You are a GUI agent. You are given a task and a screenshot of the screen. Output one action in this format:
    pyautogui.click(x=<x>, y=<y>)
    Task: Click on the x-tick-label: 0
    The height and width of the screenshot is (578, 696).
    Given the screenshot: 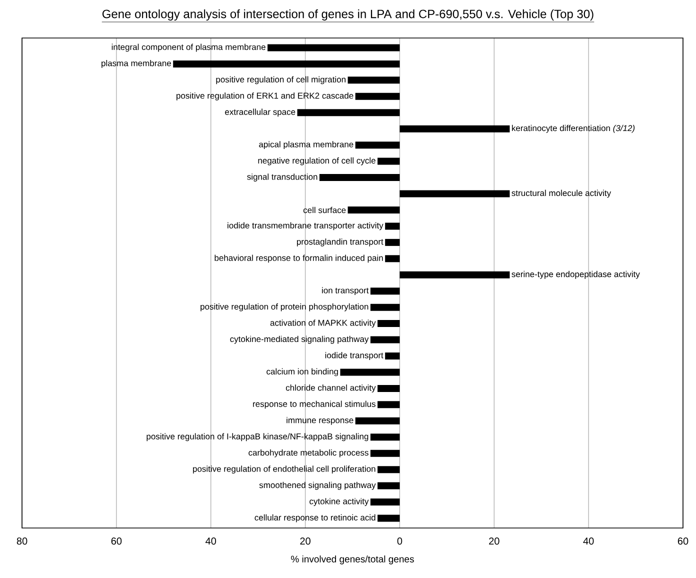 What is the action you would take?
    pyautogui.click(x=399, y=541)
    